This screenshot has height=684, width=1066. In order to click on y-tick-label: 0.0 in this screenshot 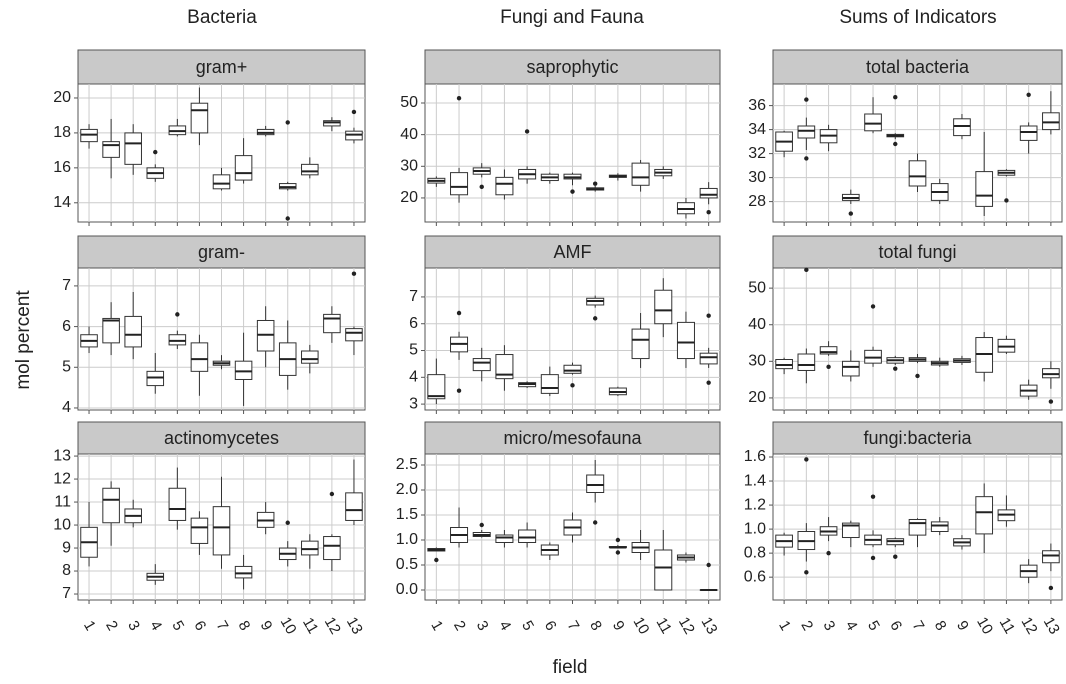, I will do `click(407, 589)`.